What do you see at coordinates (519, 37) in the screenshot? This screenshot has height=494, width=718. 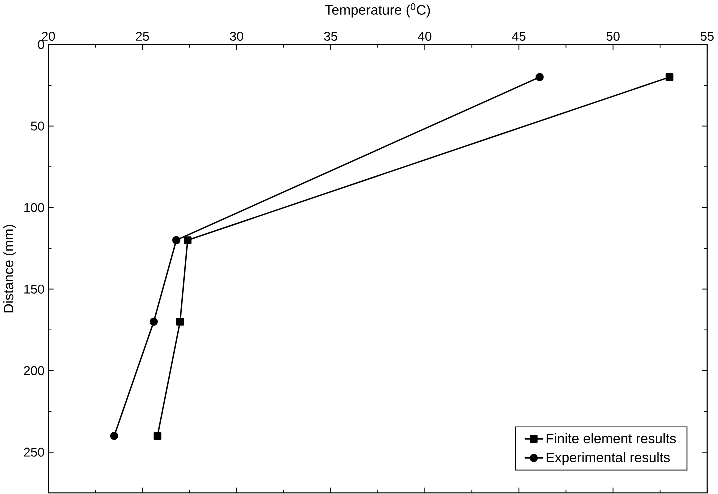 I see `x-tick-label: 45` at bounding box center [519, 37].